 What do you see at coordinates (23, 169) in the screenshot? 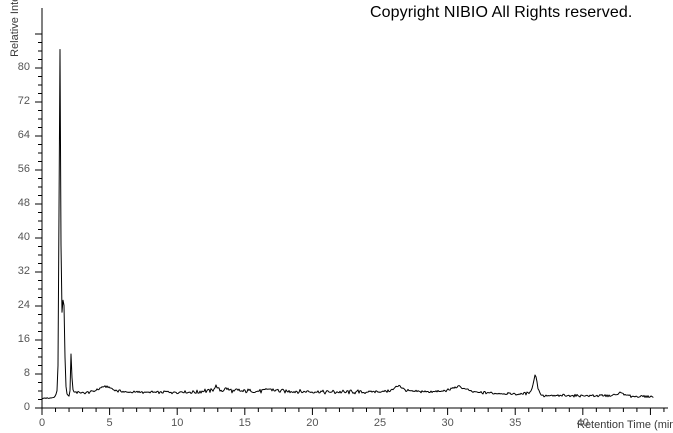
I see `y-tick-label: 56` at bounding box center [23, 169].